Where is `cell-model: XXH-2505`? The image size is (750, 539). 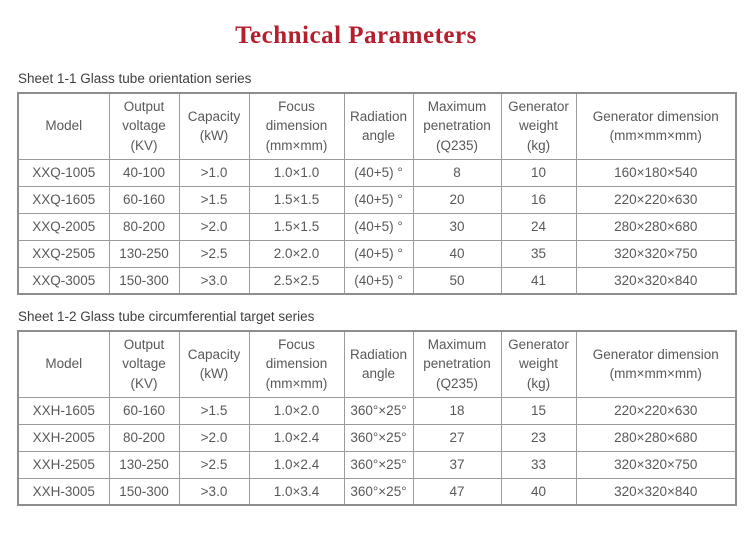 cell-model: XXH-2505 is located at coordinates (63, 464).